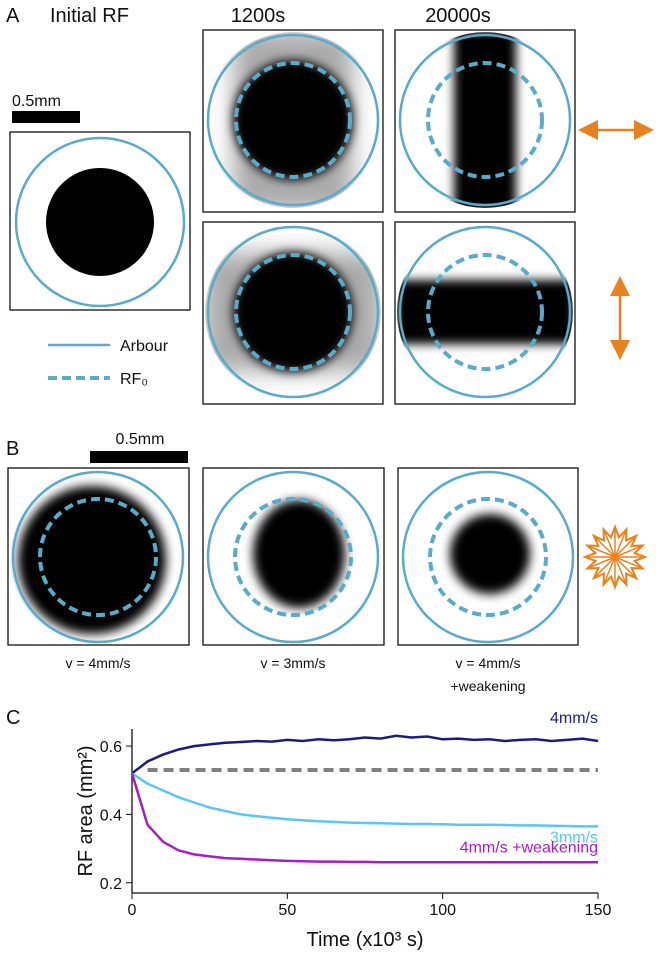 This screenshot has width=666, height=956. I want to click on column-title: Initial RF, so click(89, 16).